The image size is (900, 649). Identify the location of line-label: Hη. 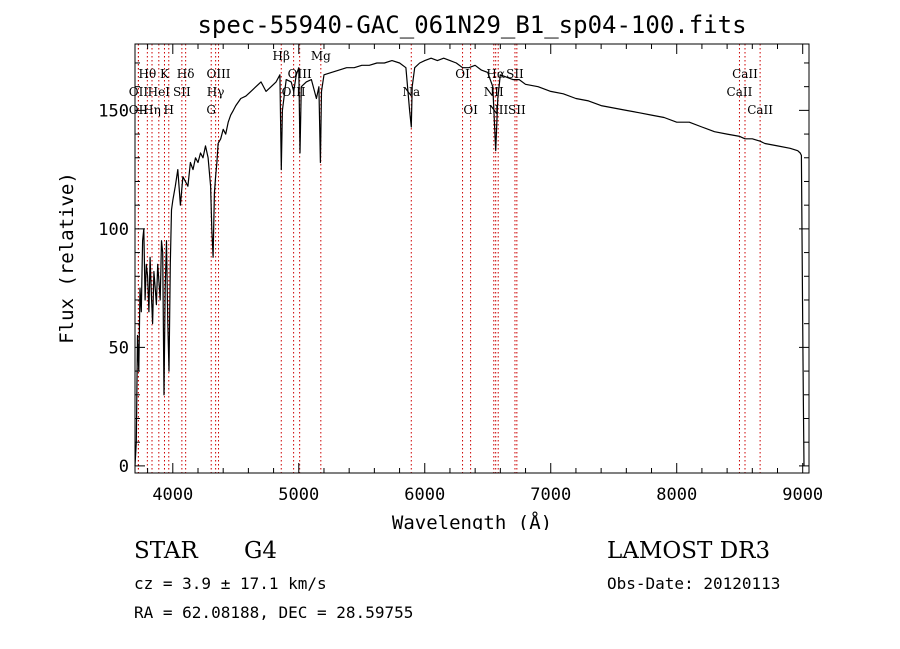
(152, 110).